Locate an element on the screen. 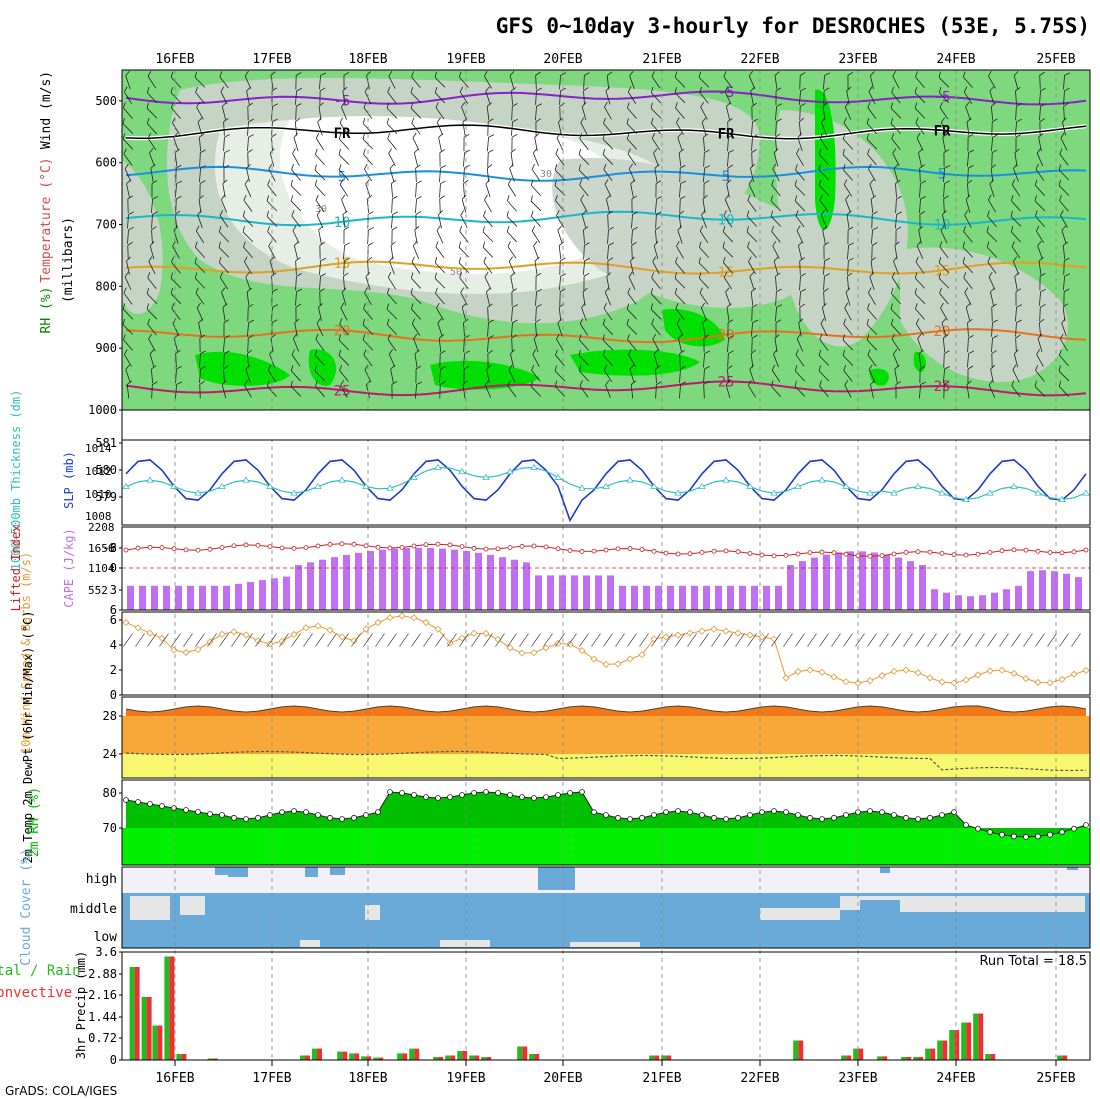  cloud-clear-patch is located at coordinates (150, 908).